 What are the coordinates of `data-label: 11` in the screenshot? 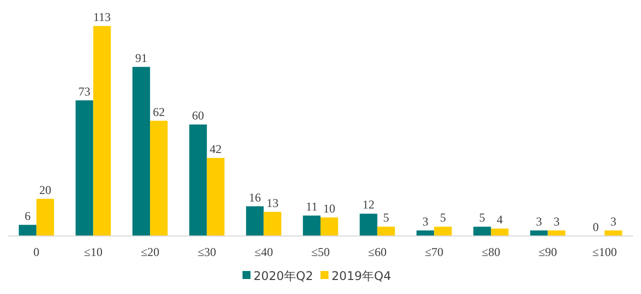 It's located at (312, 207).